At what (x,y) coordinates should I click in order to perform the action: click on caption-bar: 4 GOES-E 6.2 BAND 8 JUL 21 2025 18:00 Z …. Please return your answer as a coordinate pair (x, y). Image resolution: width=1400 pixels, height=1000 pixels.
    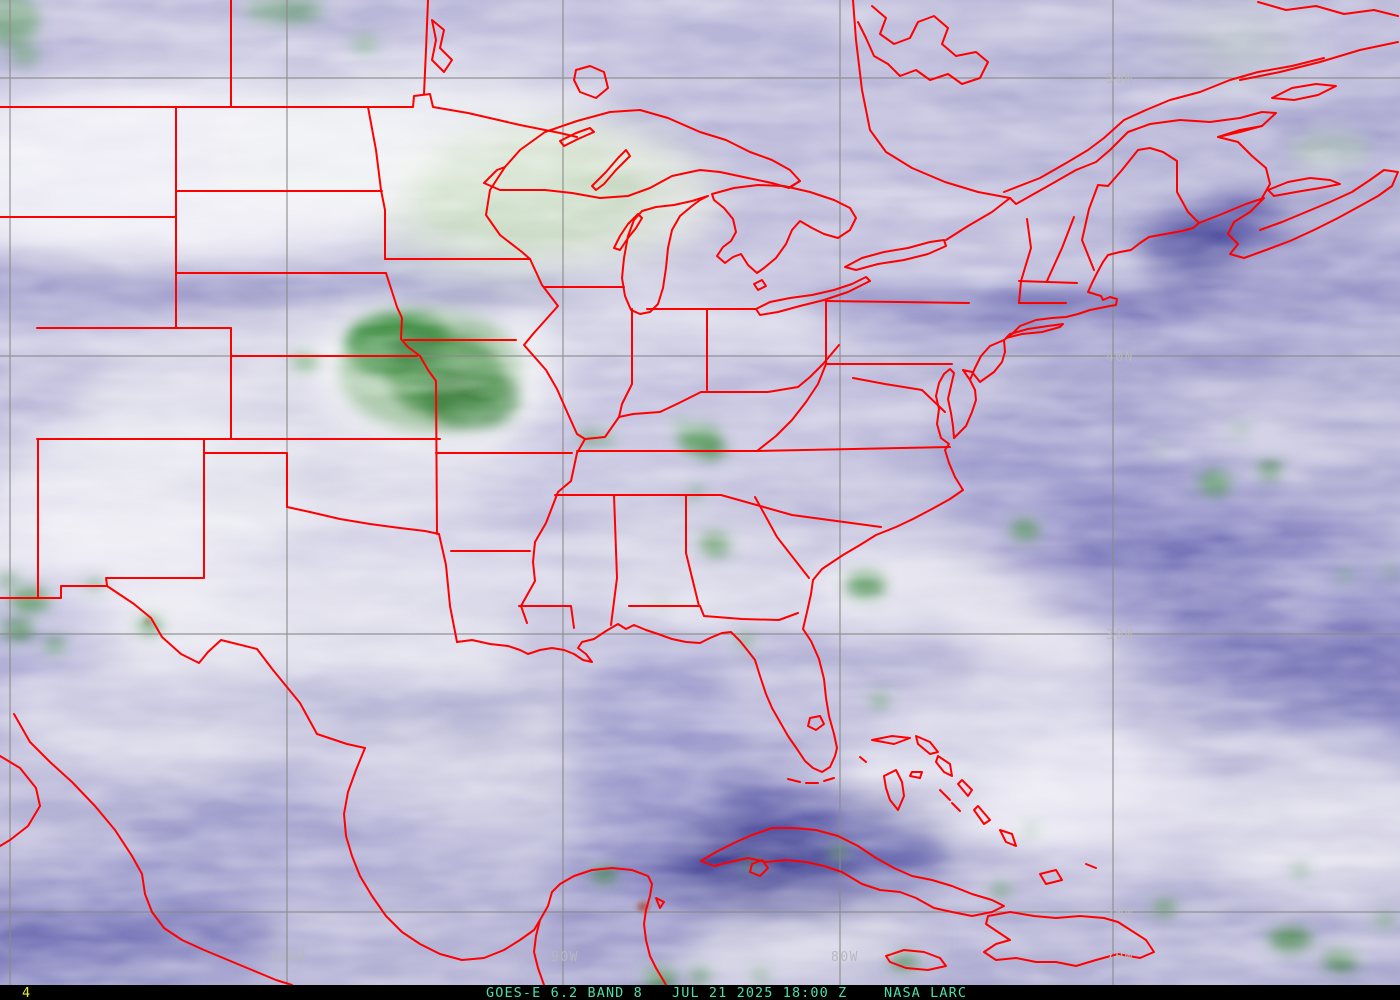
    Looking at the image, I should click on (700, 992).